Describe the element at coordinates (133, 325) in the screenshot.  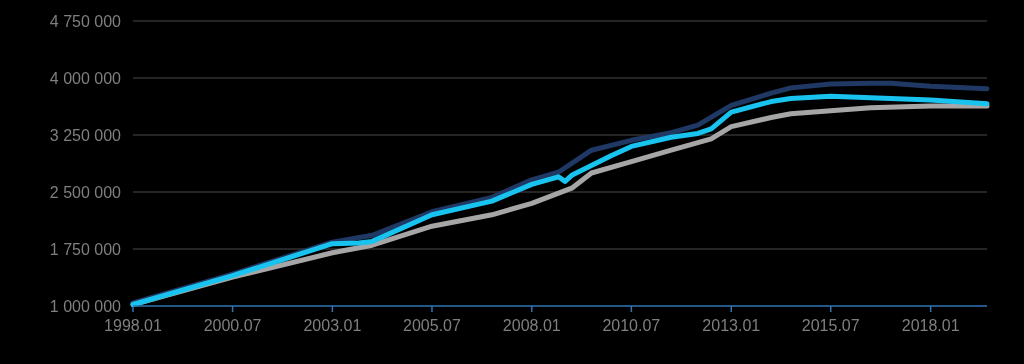
I see `x-tick-label: 1998.01` at that location.